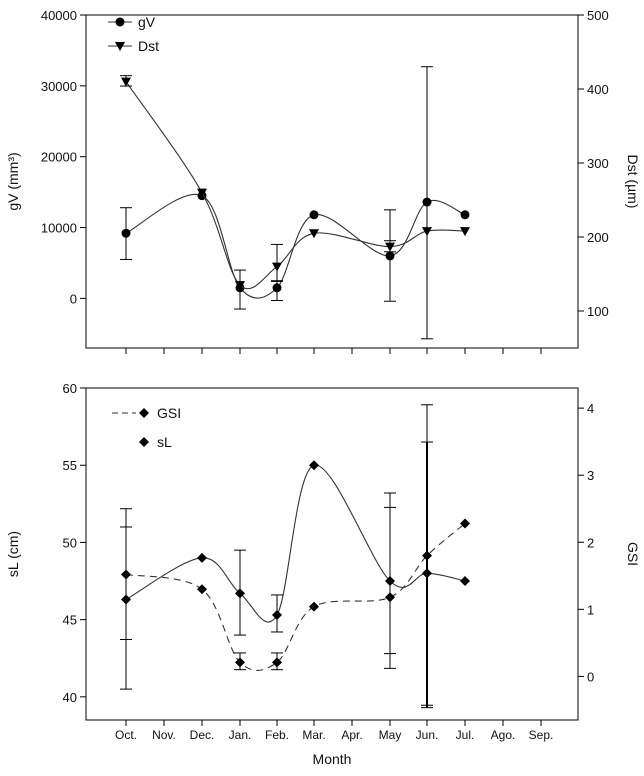 This screenshot has width=644, height=776. Describe the element at coordinates (633, 554) in the screenshot. I see `y2-axis-label: GSI` at that location.